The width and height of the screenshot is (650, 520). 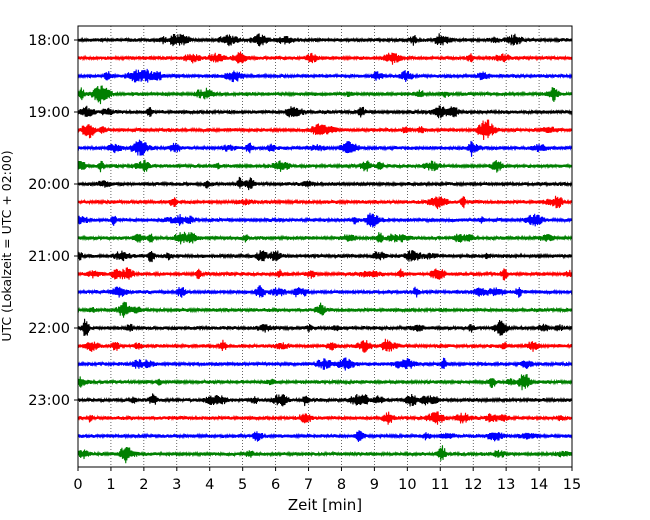 What do you see at coordinates (473, 485) in the screenshot?
I see `x-tick-label: 12` at bounding box center [473, 485].